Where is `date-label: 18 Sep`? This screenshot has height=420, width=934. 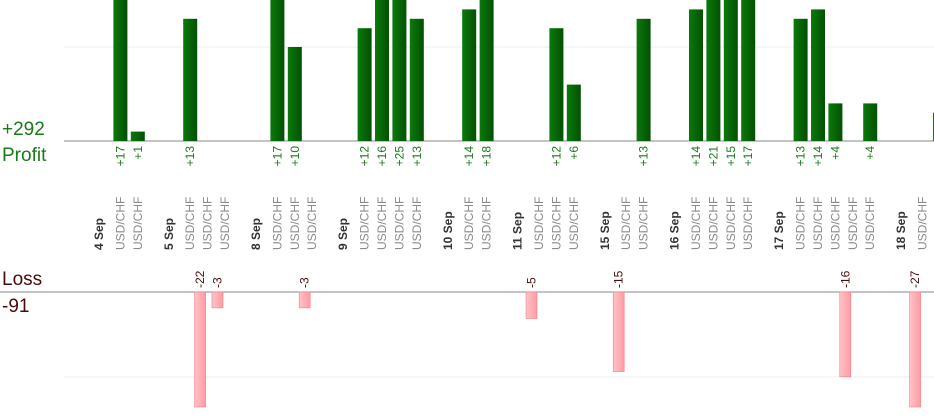
date-label: 18 Sep is located at coordinates (901, 230).